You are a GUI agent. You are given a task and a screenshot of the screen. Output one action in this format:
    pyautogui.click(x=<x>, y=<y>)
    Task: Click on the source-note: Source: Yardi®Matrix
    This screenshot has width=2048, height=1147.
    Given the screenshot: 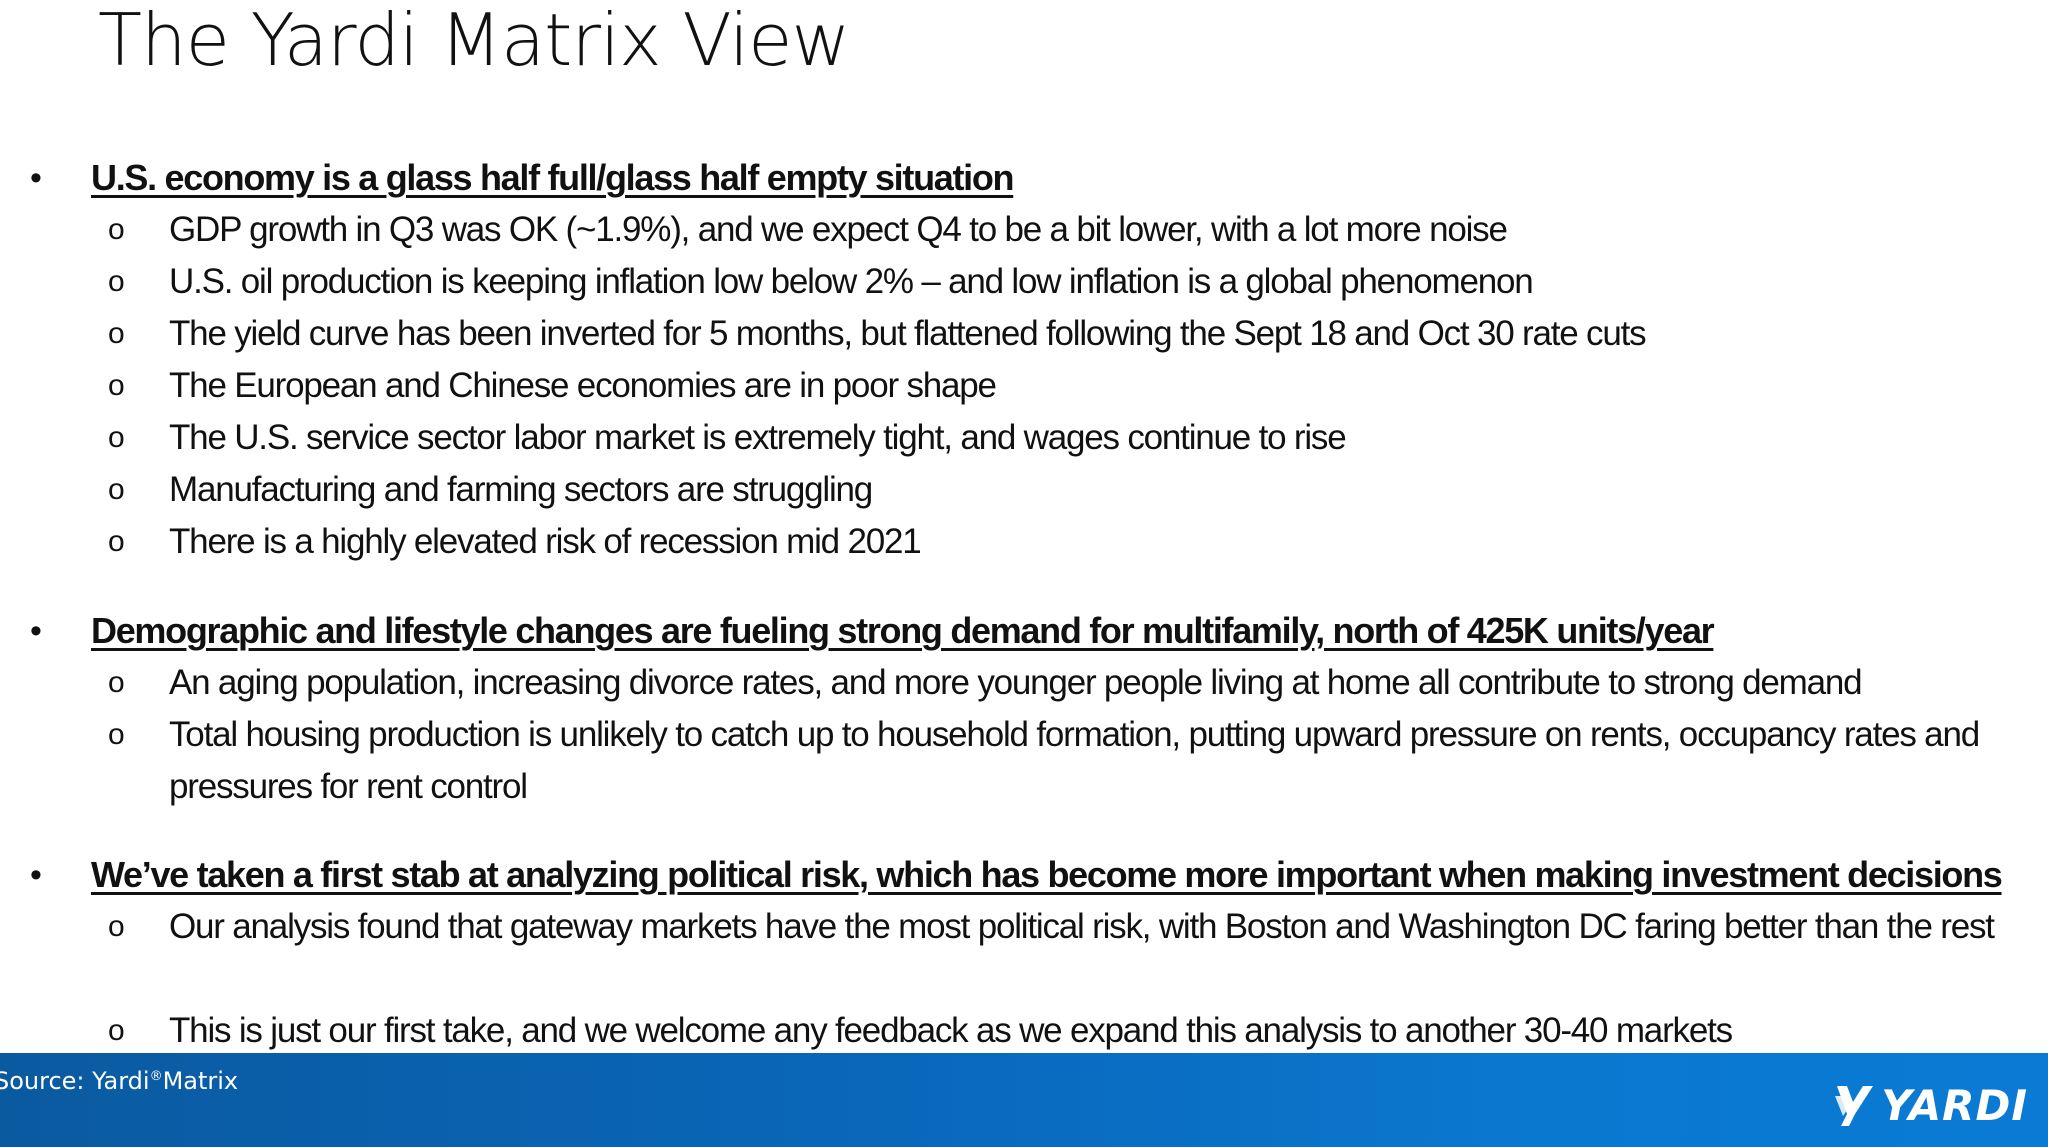 What is the action you would take?
    pyautogui.click(x=119, y=1081)
    